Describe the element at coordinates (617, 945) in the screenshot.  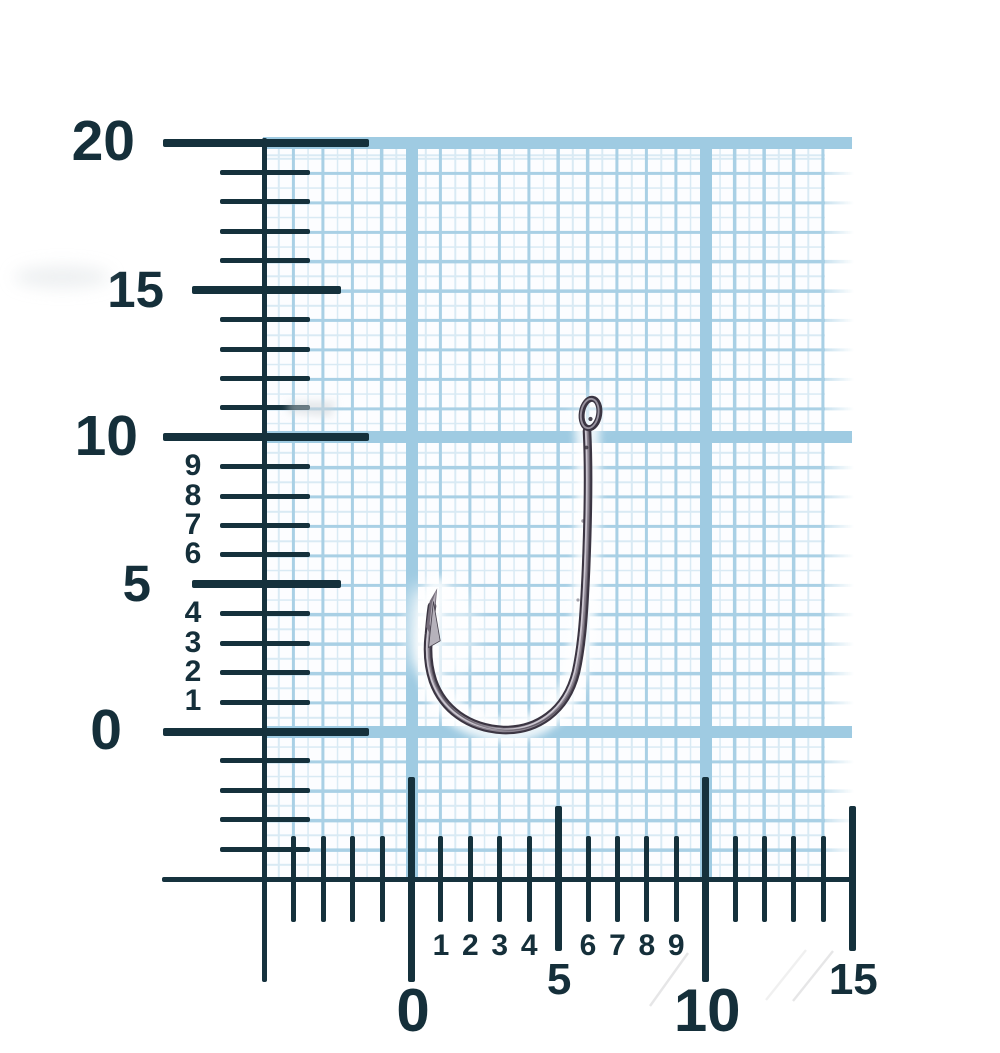
I see `horizontal-ruler-label-7mm: 7` at that location.